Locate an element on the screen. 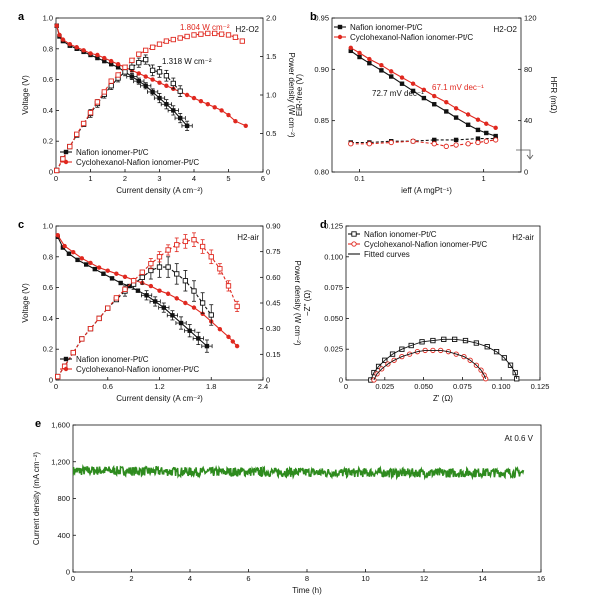 This screenshot has height=612, width=589. panel-a-xlabel: Current density (A cm⁻²) is located at coordinates (159, 190).